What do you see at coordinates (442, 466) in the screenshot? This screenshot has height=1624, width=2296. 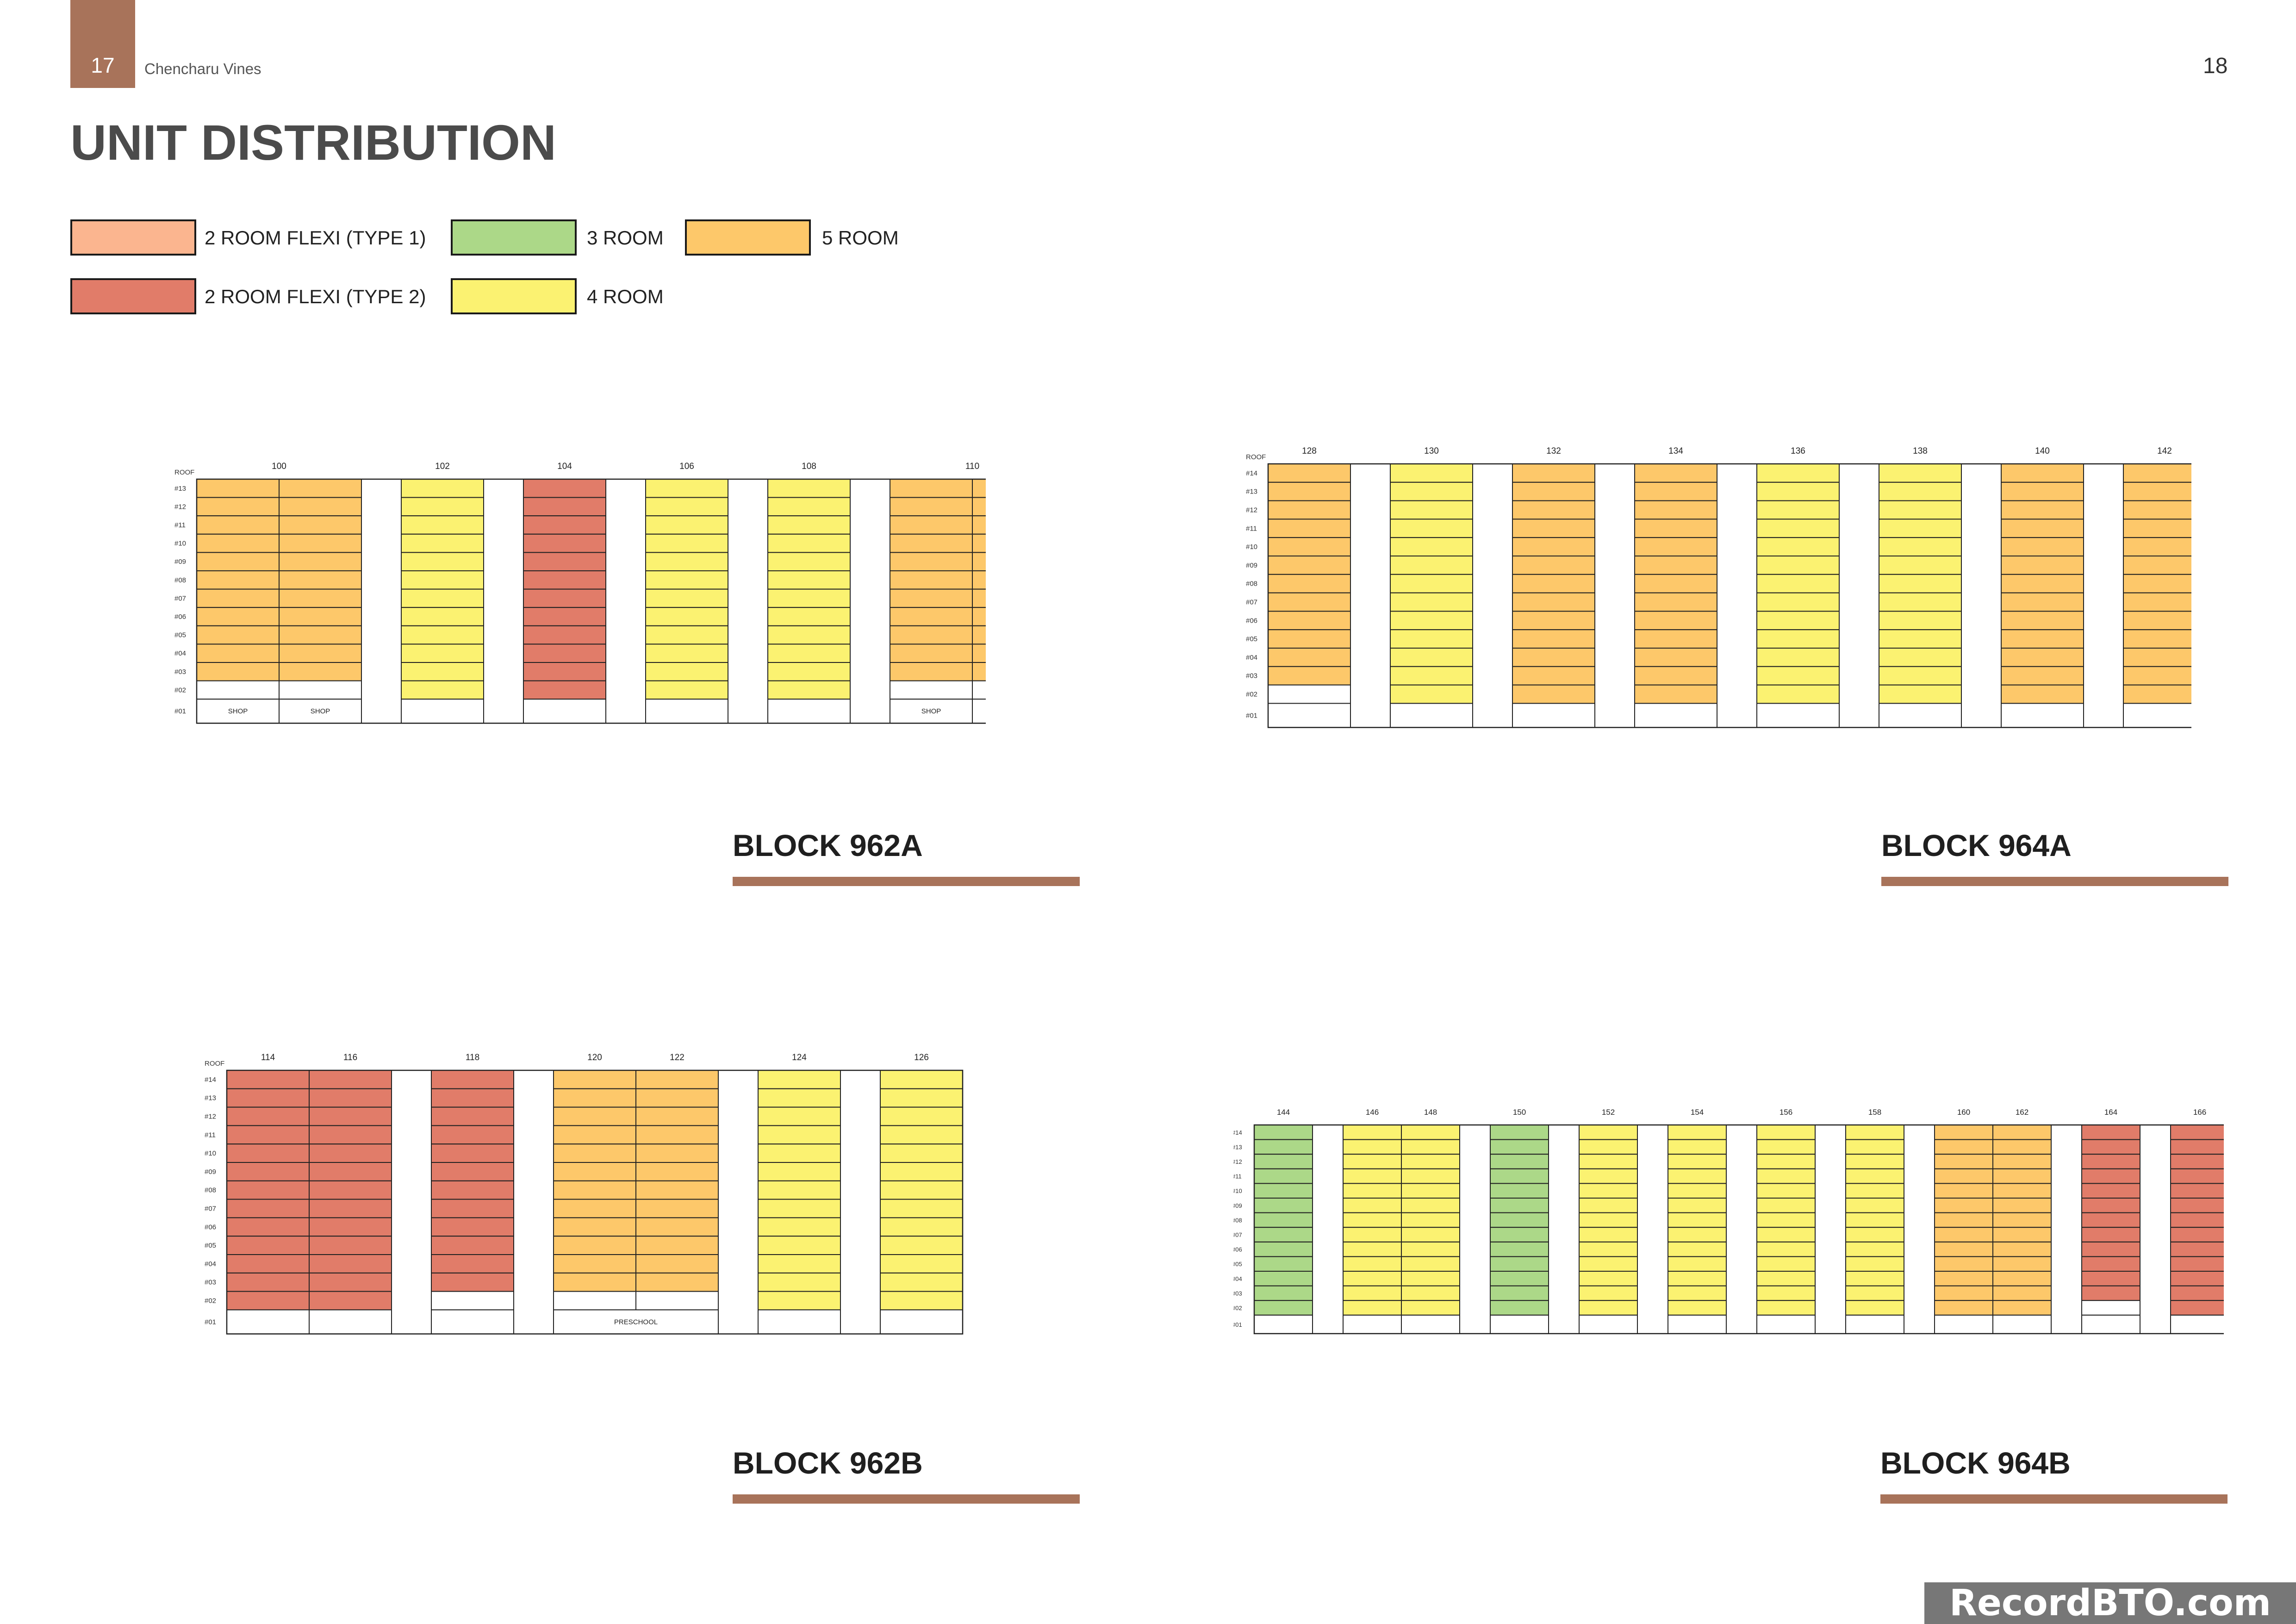 I see `stack-number: 102` at bounding box center [442, 466].